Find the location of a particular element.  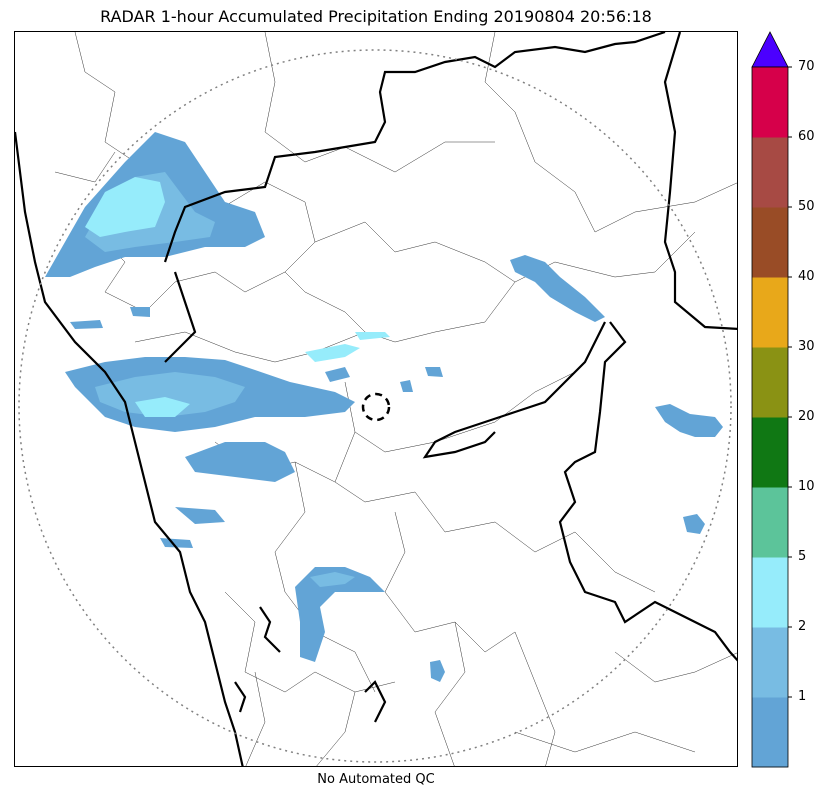

colorbar-tick-label: 60 is located at coordinates (806, 136).